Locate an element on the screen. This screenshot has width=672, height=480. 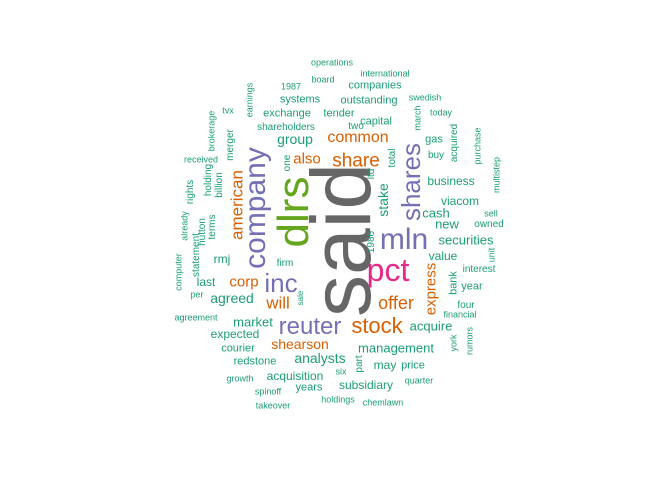
word-stake: stake is located at coordinates (383, 200).